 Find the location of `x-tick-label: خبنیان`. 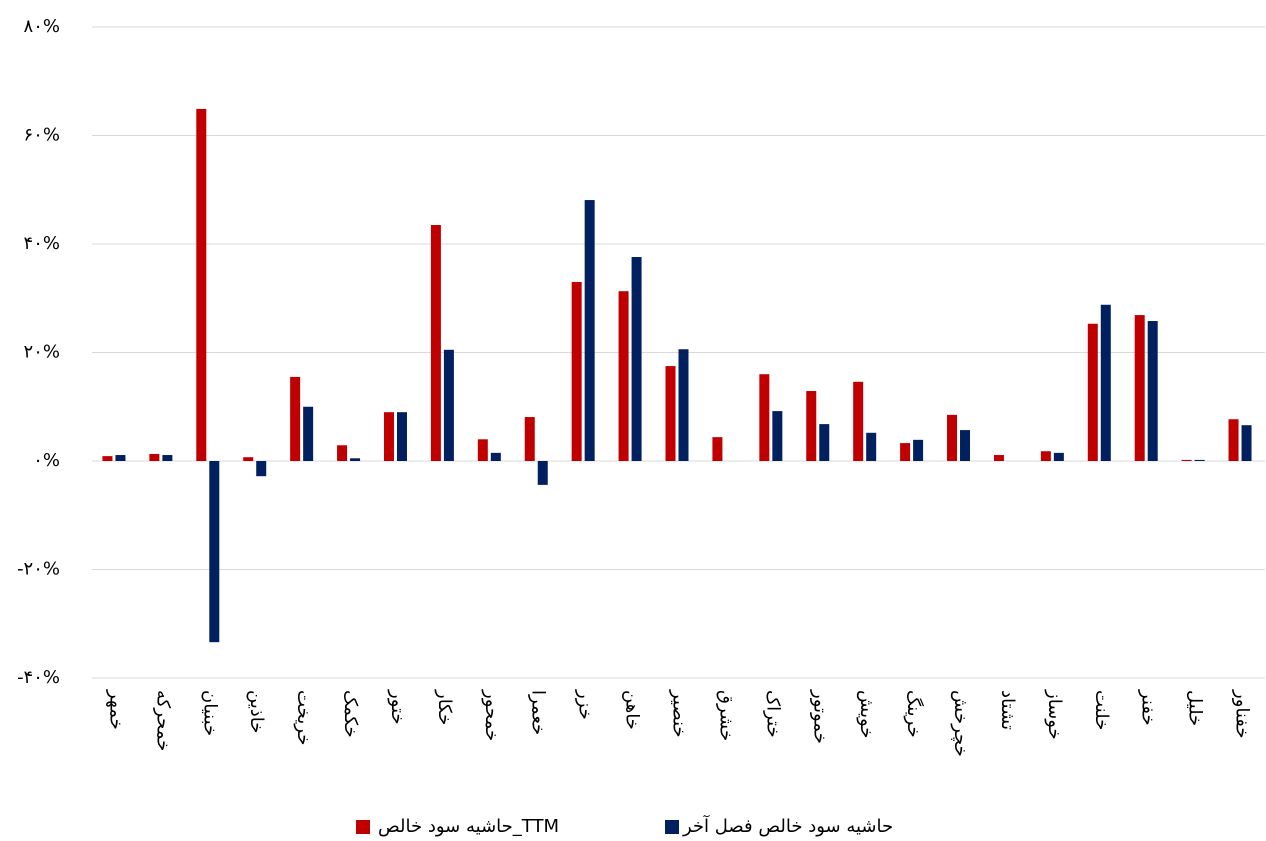

x-tick-label: خبنیان is located at coordinates (209, 713).